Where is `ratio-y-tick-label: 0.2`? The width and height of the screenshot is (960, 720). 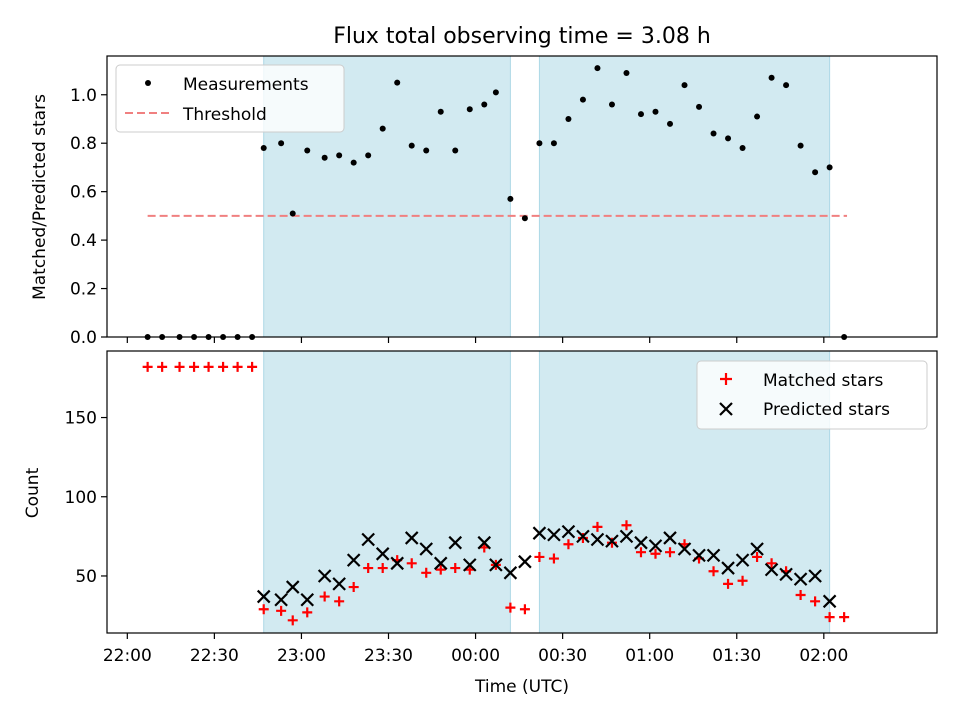
ratio-y-tick-label: 0.2 is located at coordinates (83, 290).